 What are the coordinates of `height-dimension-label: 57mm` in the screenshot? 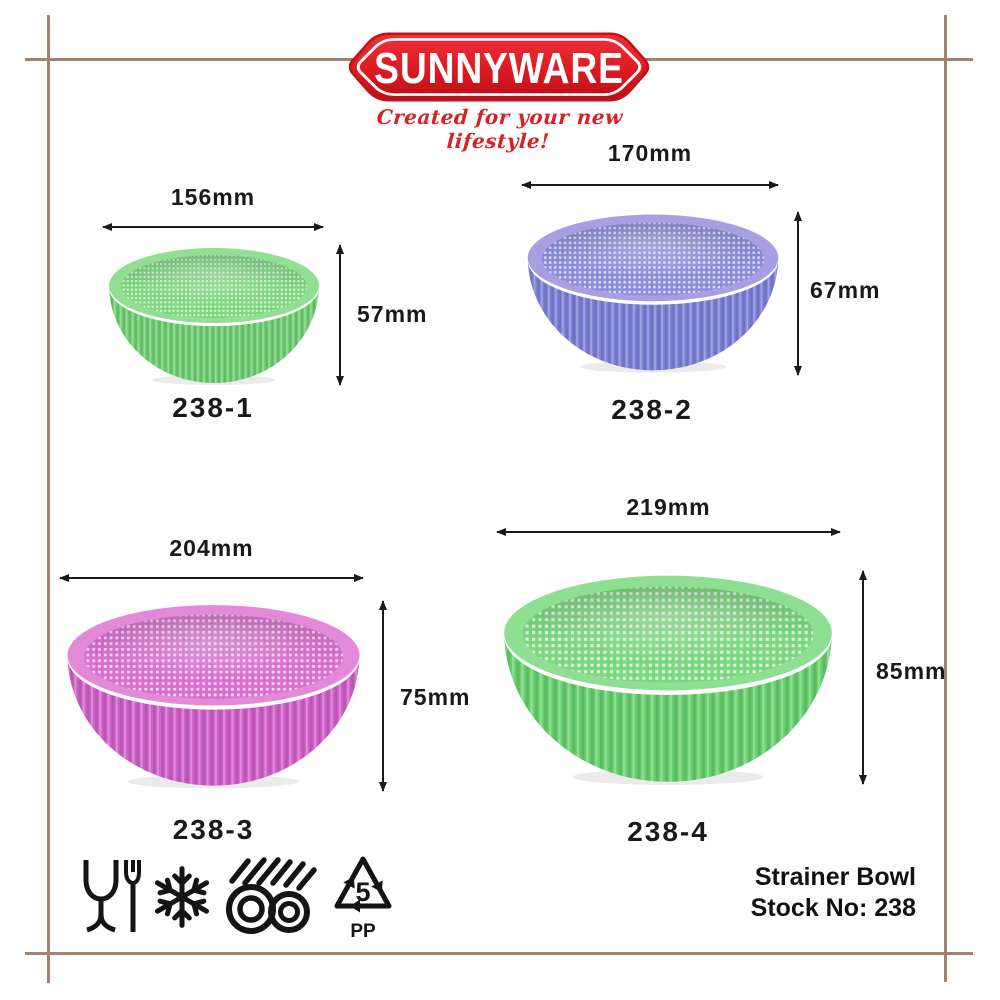 It's located at (392, 314).